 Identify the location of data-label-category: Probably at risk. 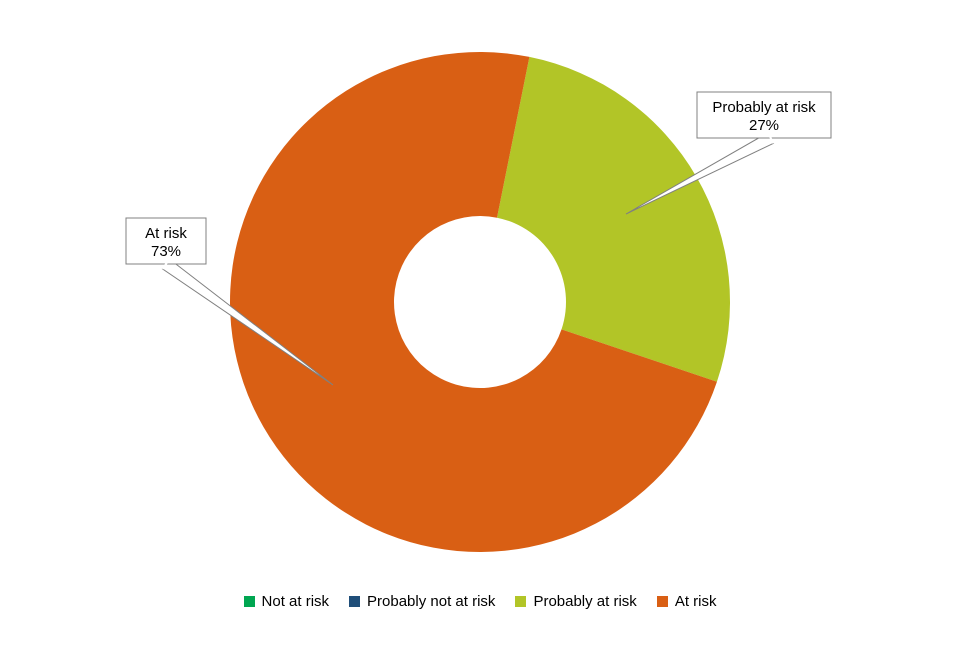
(764, 107).